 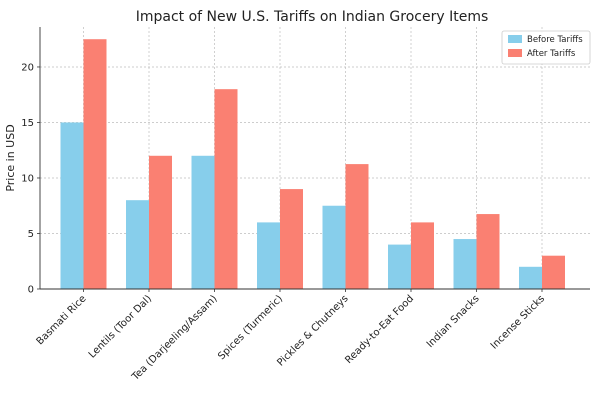 I want to click on x-tick-label: Spices (Turmeric), so click(x=250, y=327).